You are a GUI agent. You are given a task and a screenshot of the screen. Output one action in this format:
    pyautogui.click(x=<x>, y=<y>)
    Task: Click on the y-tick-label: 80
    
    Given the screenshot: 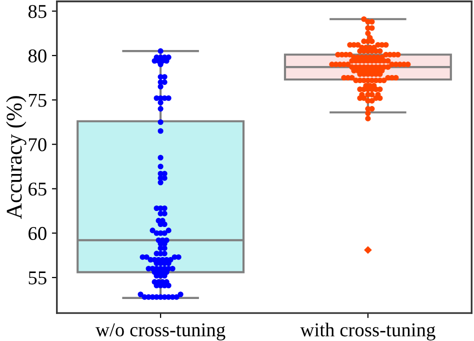 What is the action you would take?
    pyautogui.click(x=37, y=55)
    